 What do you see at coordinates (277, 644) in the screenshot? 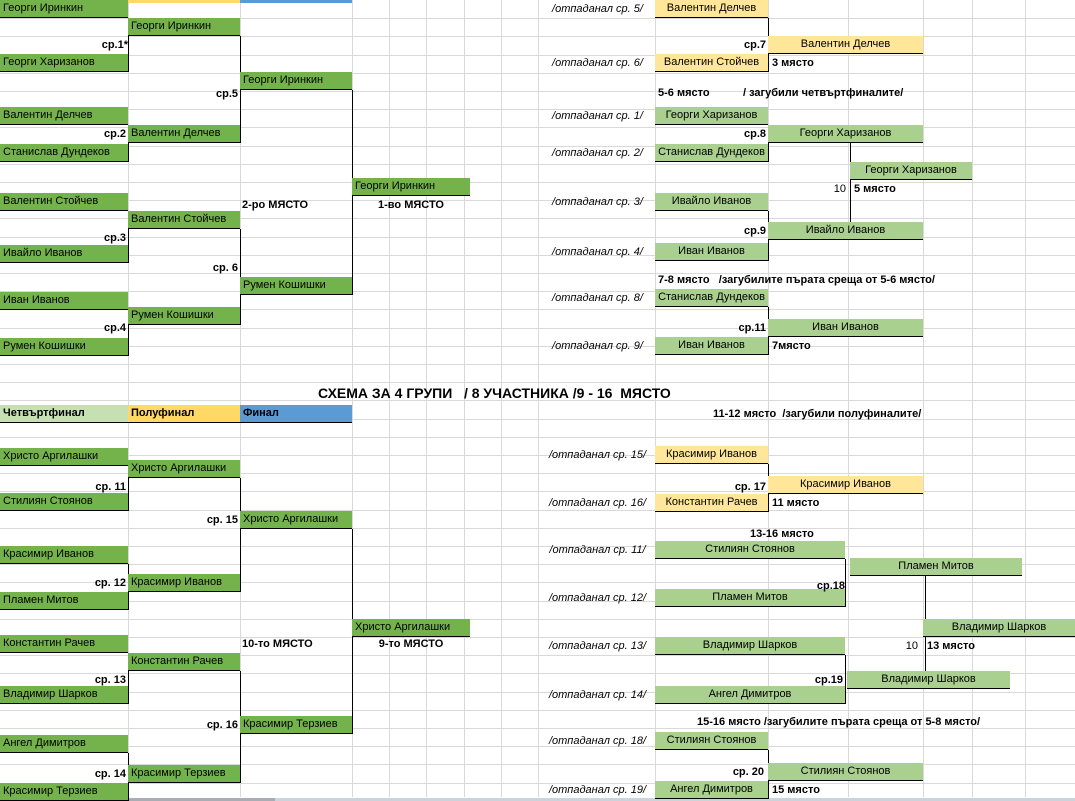
I see `final-place-label: 10-то МЯСТО` at bounding box center [277, 644].